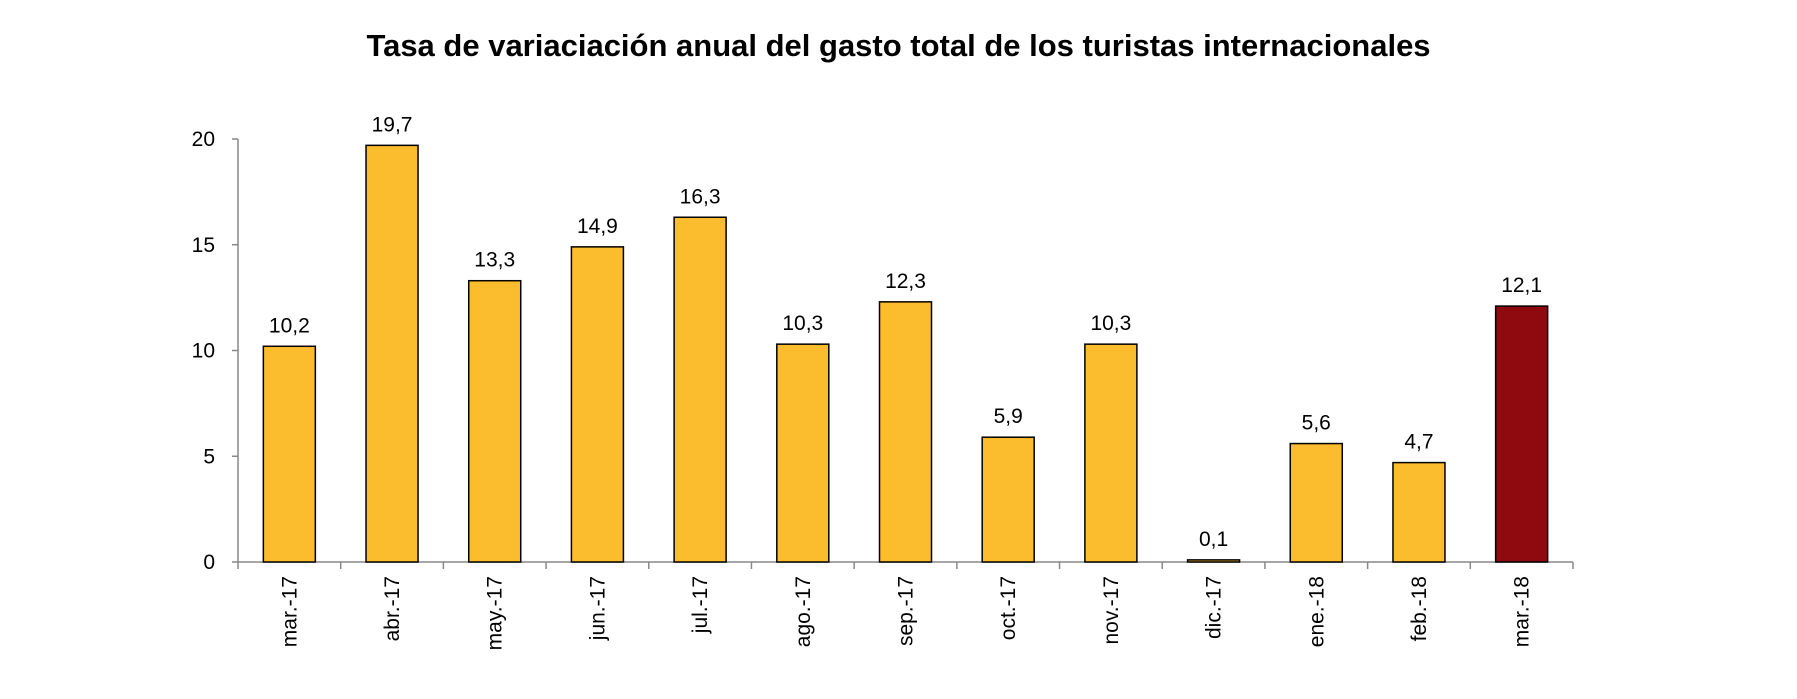  What do you see at coordinates (905, 281) in the screenshot?
I see `data-label: 12,3` at bounding box center [905, 281].